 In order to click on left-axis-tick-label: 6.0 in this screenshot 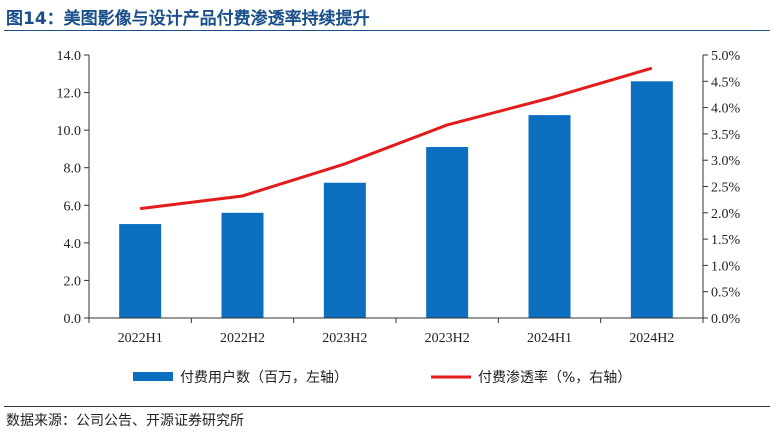, I will do `click(73, 206)`.